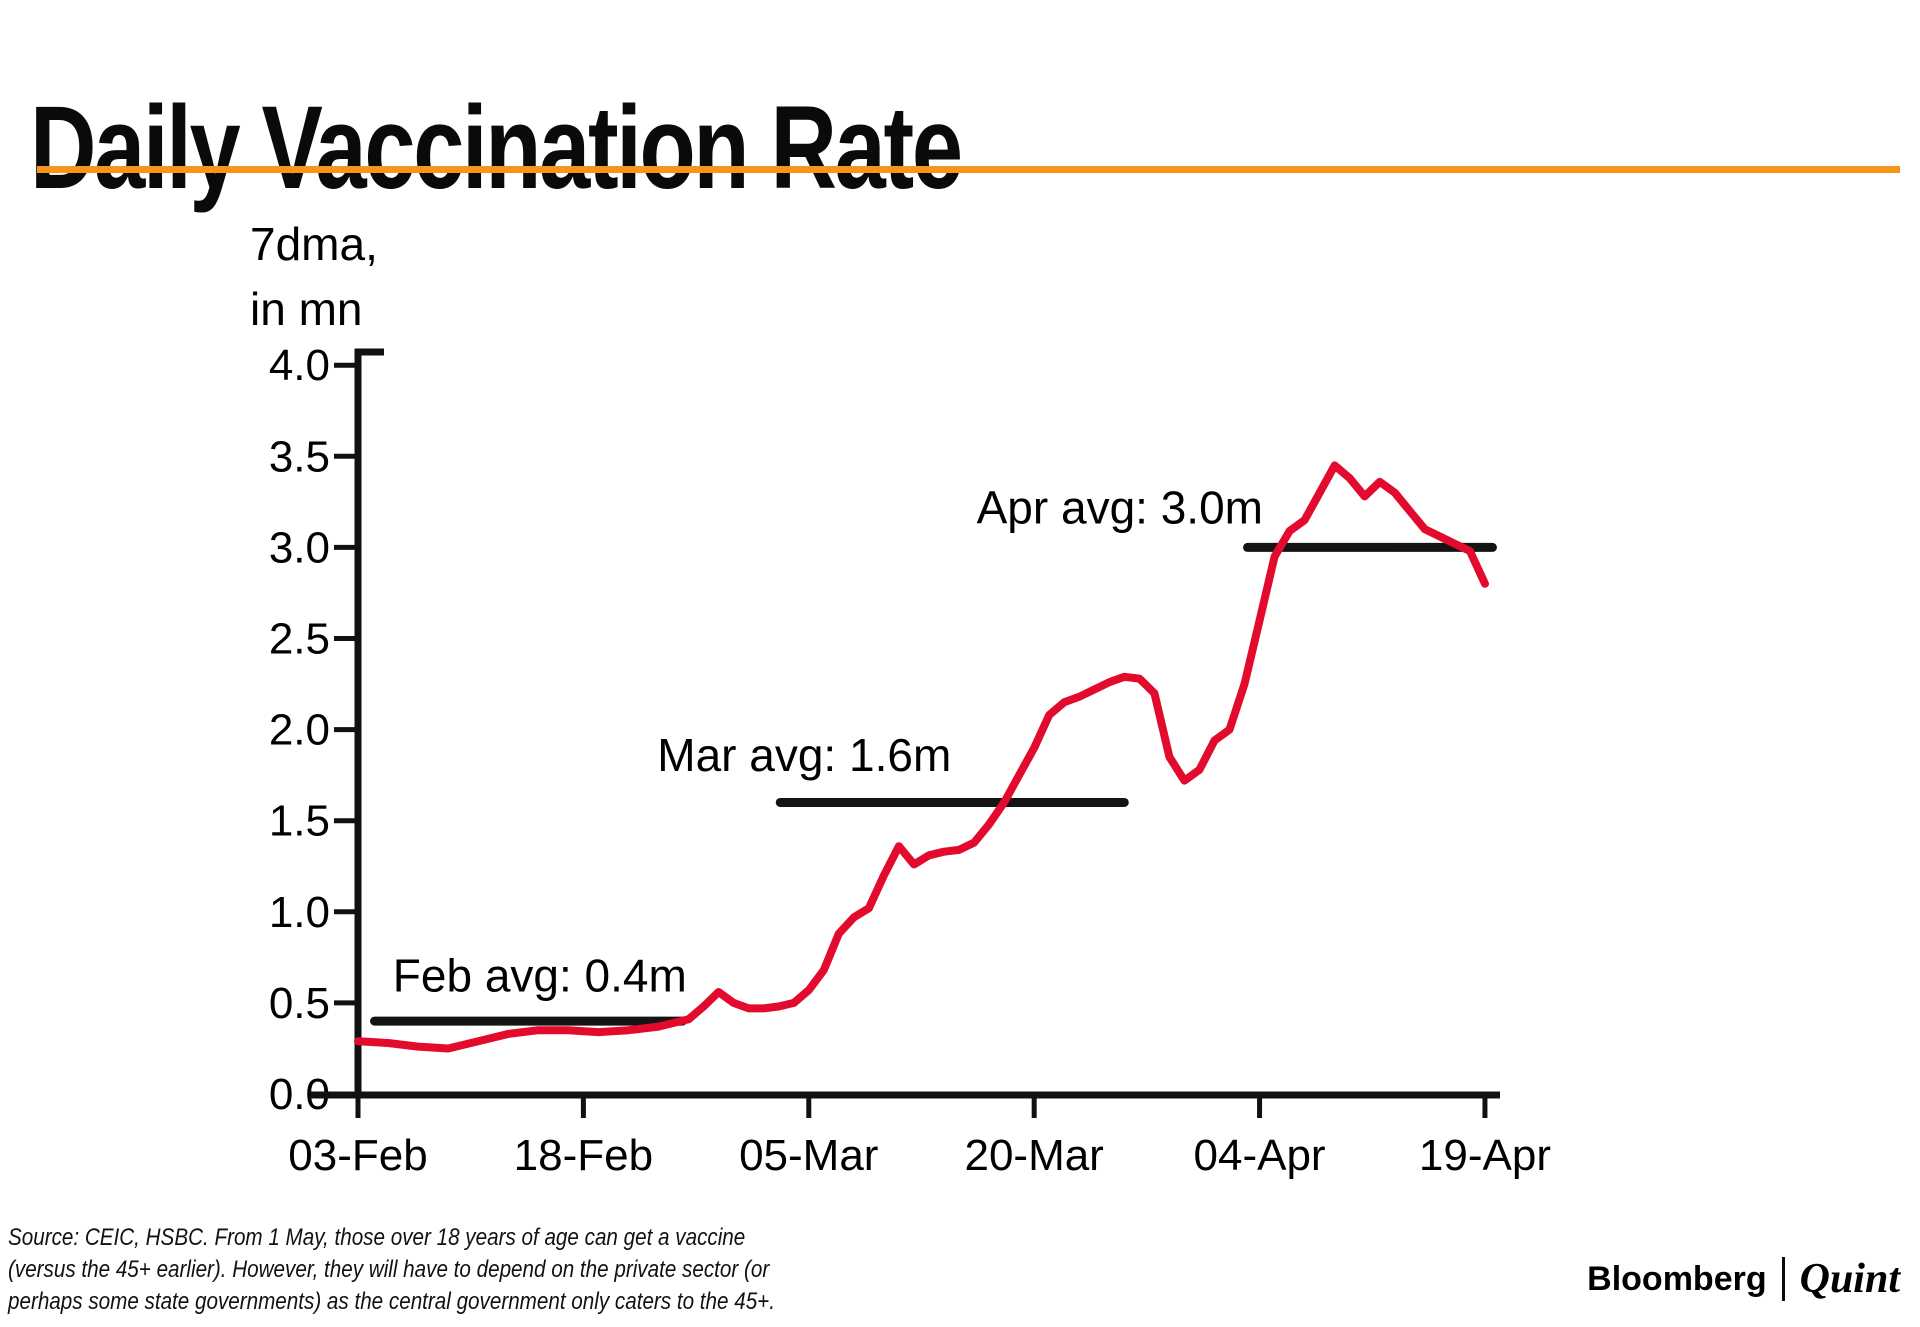 The height and width of the screenshot is (1327, 1920). I want to click on y-tick-label: 3.0, so click(299, 547).